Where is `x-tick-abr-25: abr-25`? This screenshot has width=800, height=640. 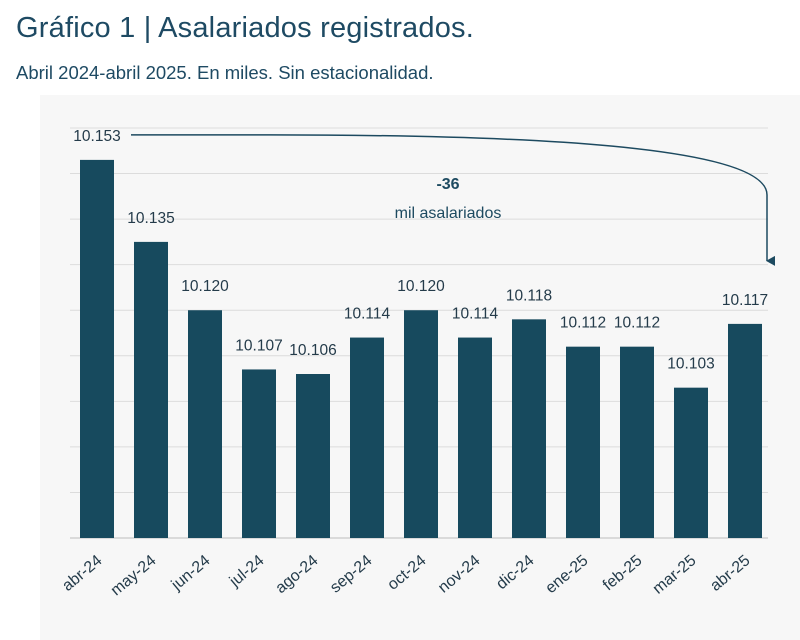 x-tick-abr-25: abr-25 is located at coordinates (730, 573).